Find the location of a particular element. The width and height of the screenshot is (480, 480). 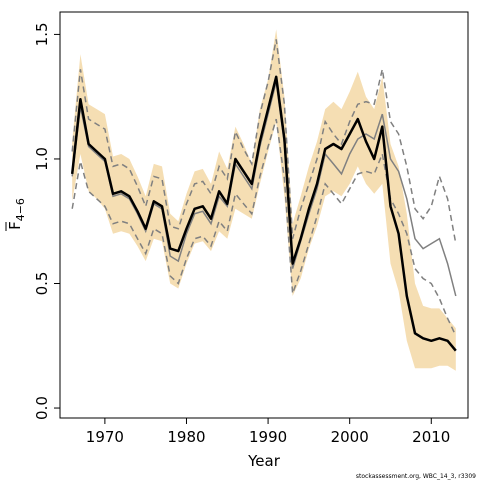

y-axis-title: F4−6 is located at coordinates (16, 214).